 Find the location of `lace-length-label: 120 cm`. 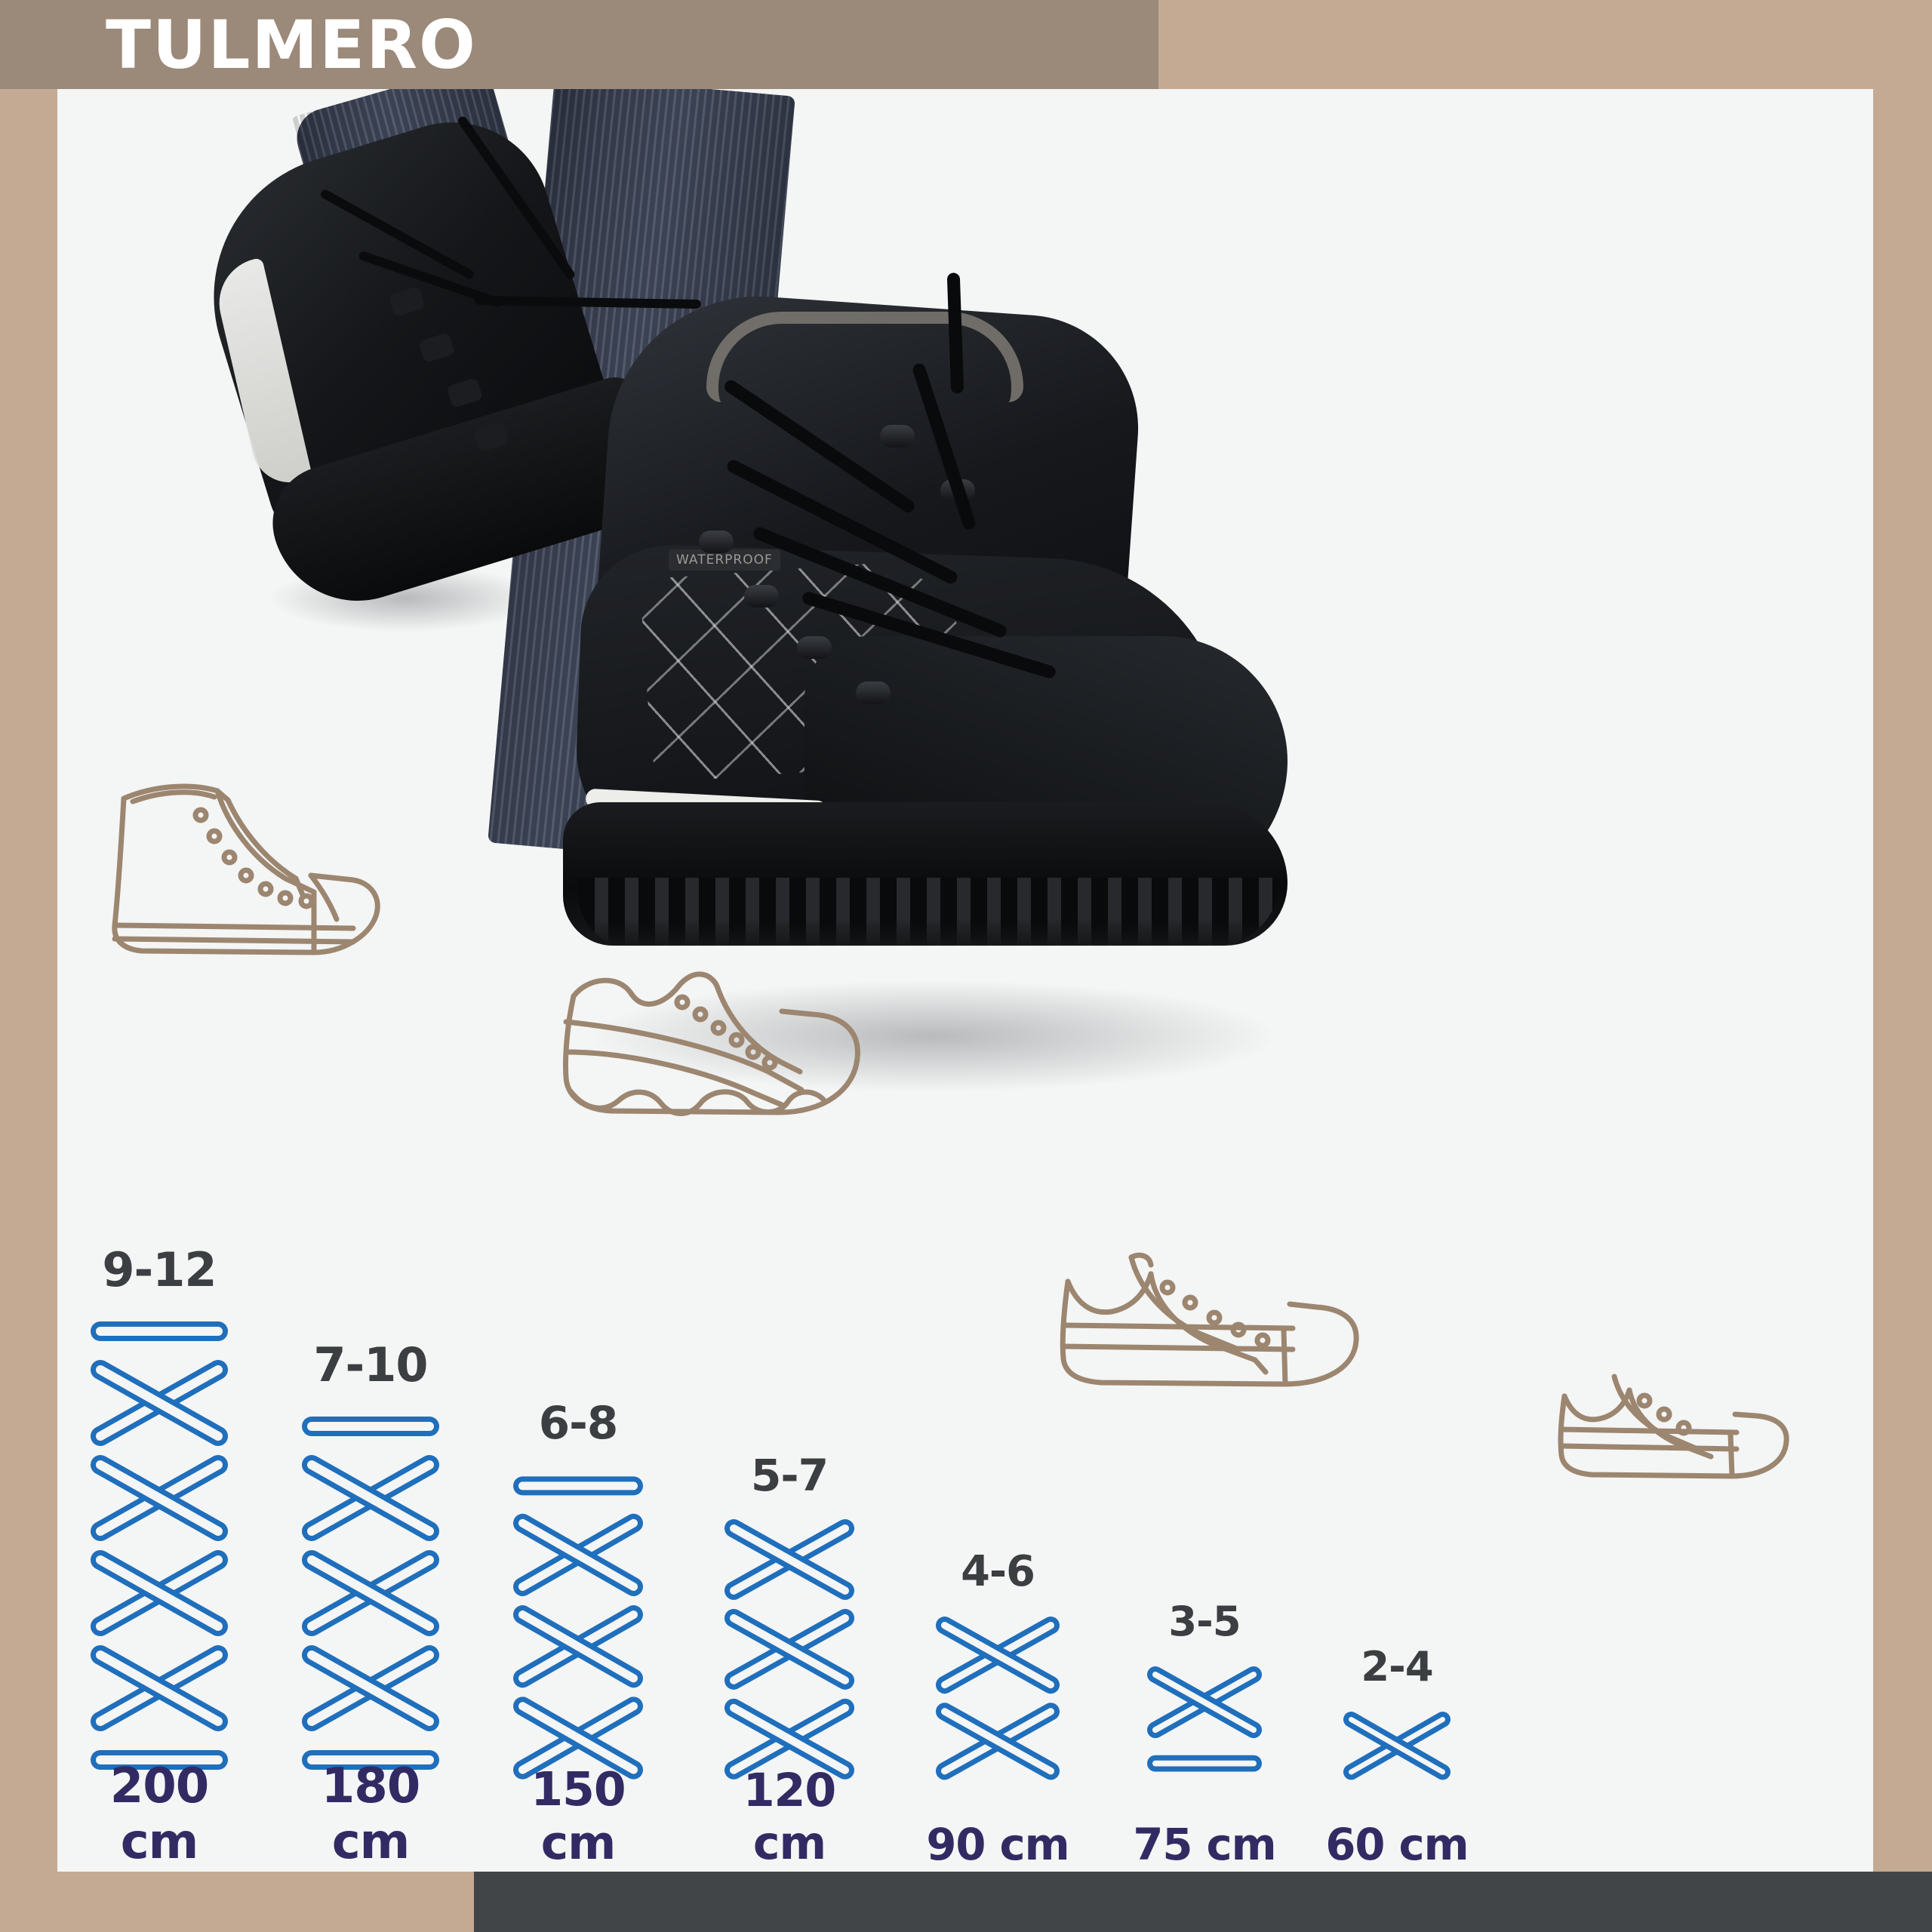

lace-length-label: 120 cm is located at coordinates (790, 1817).